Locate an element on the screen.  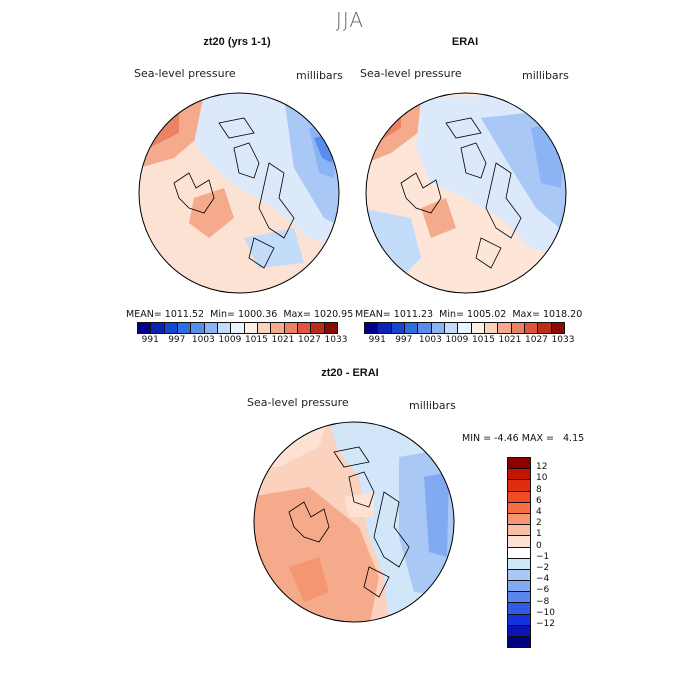
colorbar-tick-label: 1 is located at coordinates (539, 534).